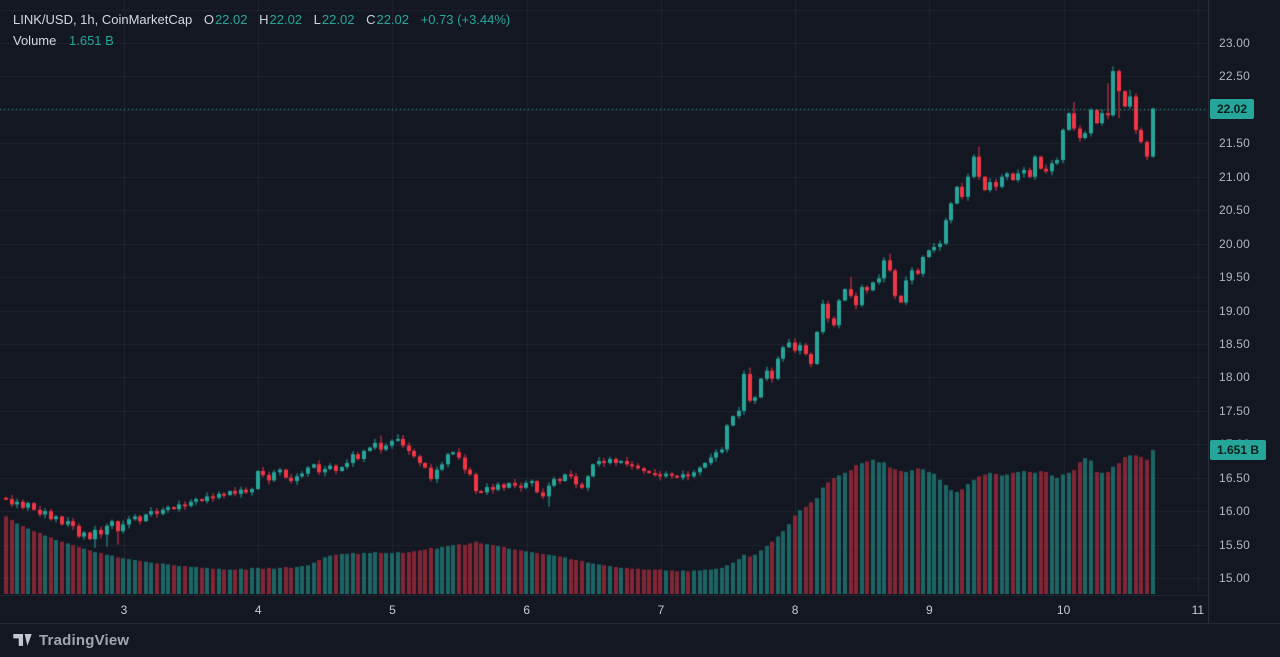 The image size is (1280, 657). I want to click on price-axis-label: 15.00, so click(1235, 578).